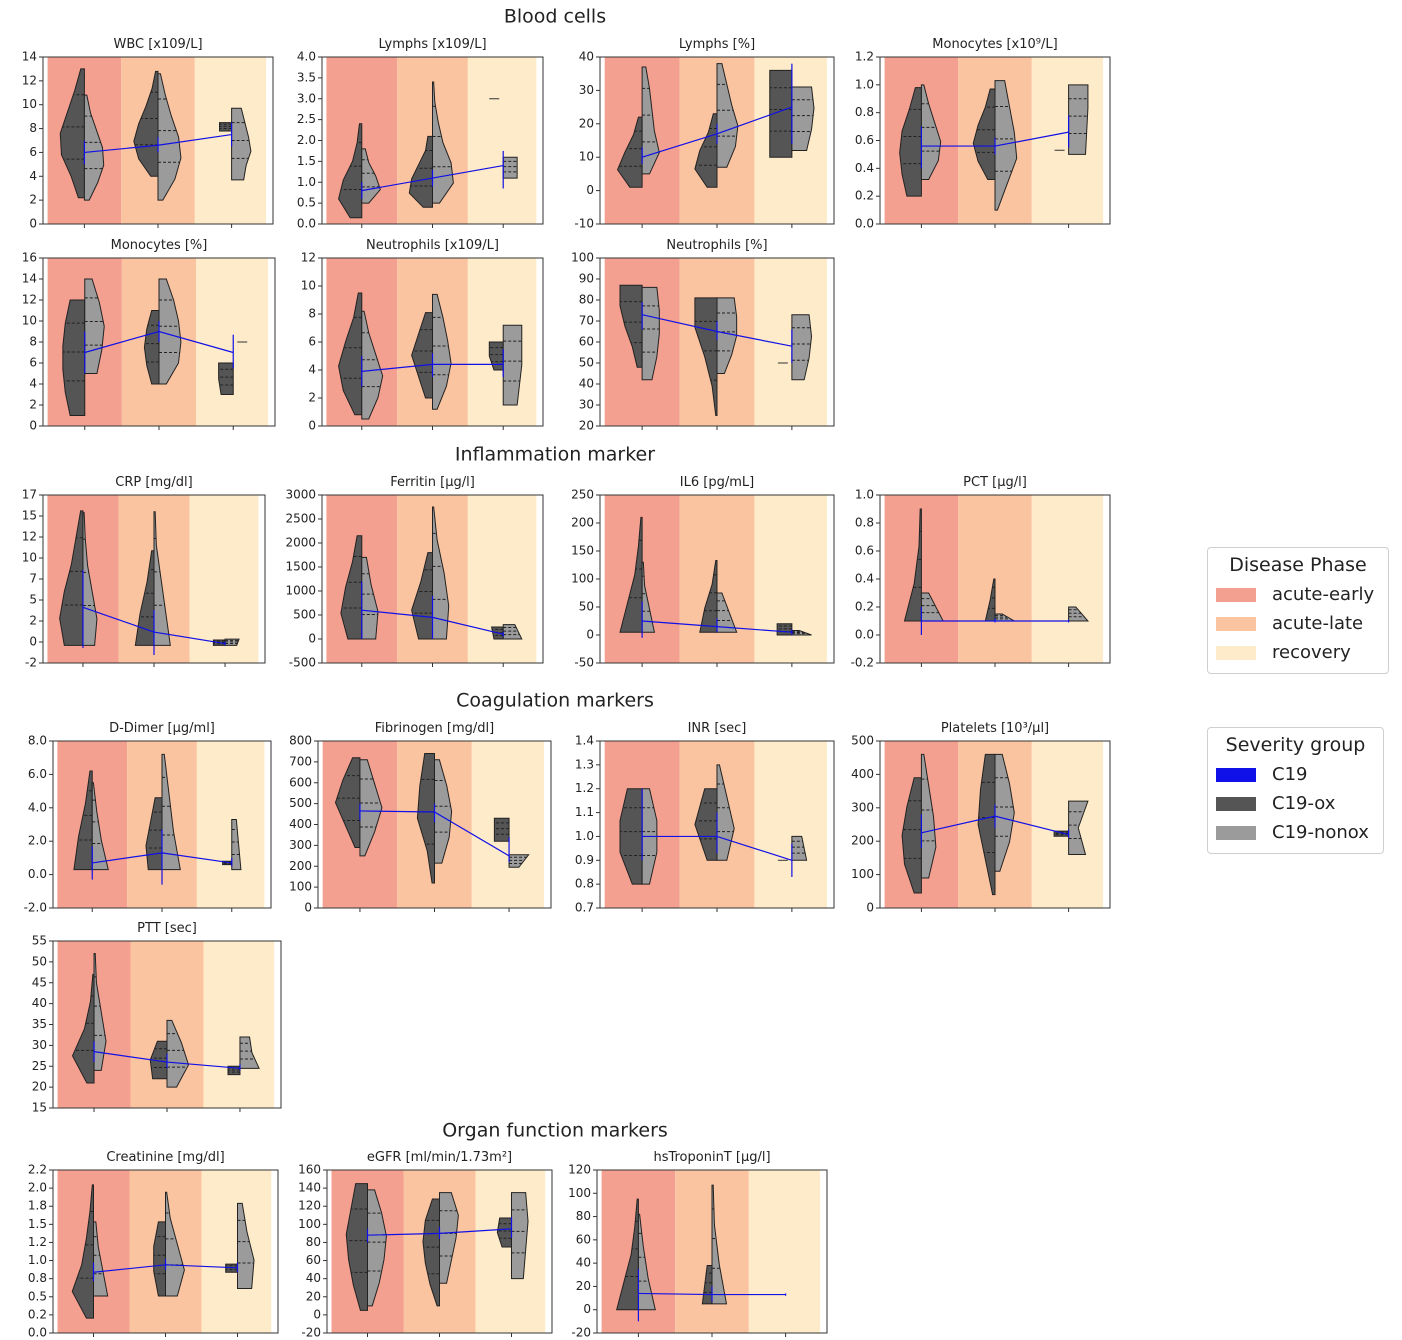  What do you see at coordinates (703, 335) in the screenshot?
I see `chart-panel: Neutrophils [%] 20 30 40 50 60 70 80 90 100` at bounding box center [703, 335].